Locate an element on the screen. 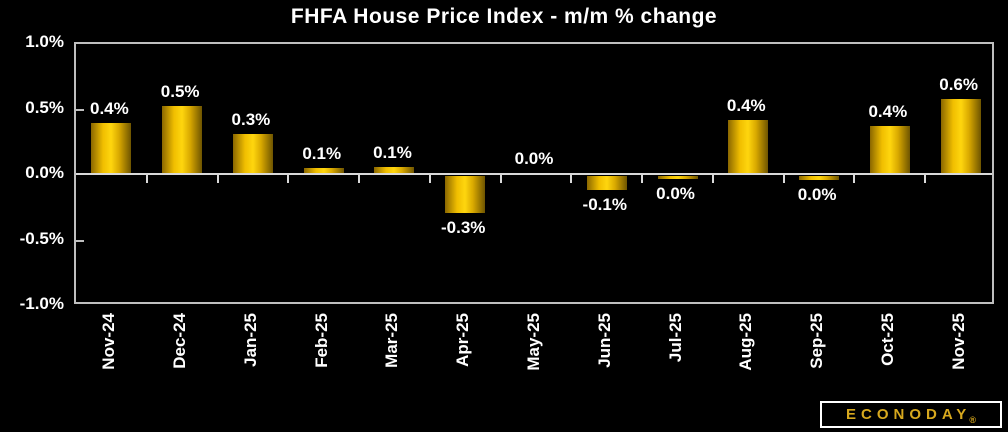  x-axis-label-Oct-25: Oct-25 is located at coordinates (887, 339).